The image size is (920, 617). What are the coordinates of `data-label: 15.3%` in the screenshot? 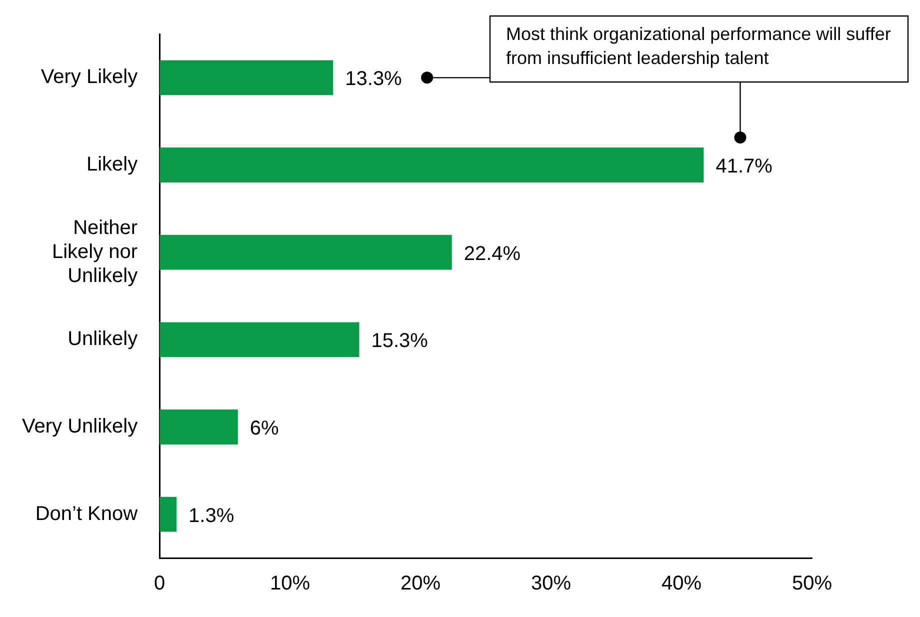 It's located at (399, 341).